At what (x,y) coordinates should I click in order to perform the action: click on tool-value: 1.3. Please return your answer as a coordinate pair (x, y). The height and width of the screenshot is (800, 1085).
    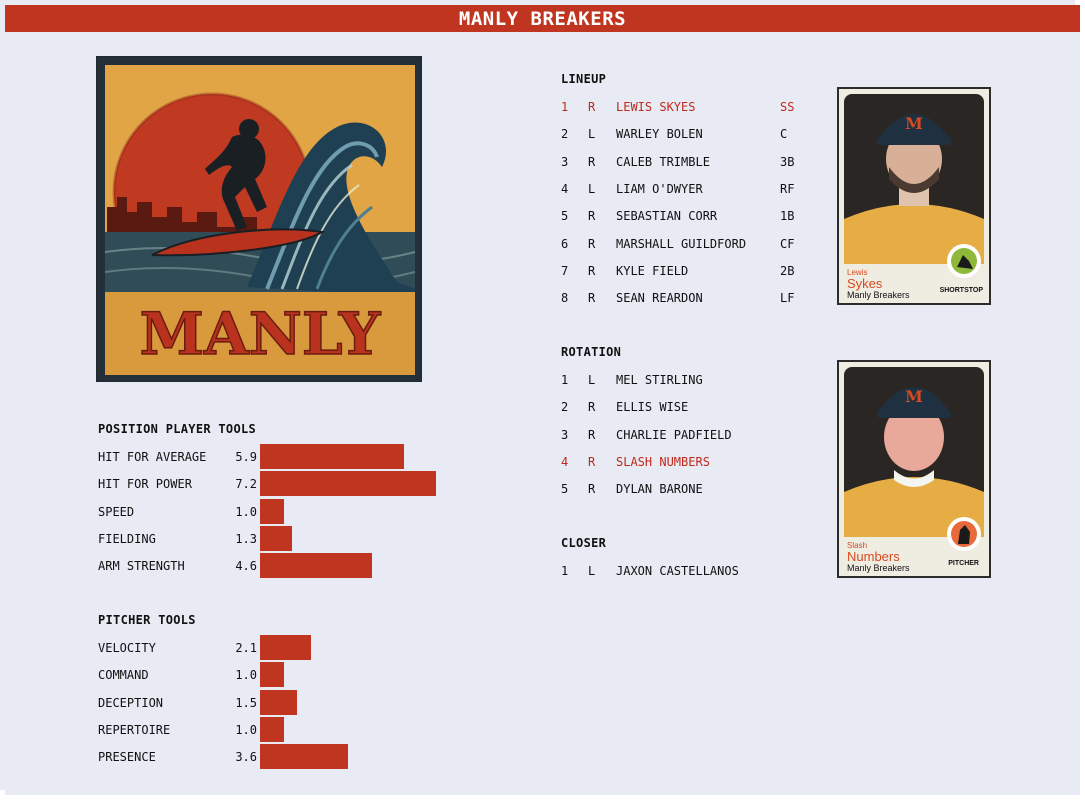
    Looking at the image, I should click on (246, 538).